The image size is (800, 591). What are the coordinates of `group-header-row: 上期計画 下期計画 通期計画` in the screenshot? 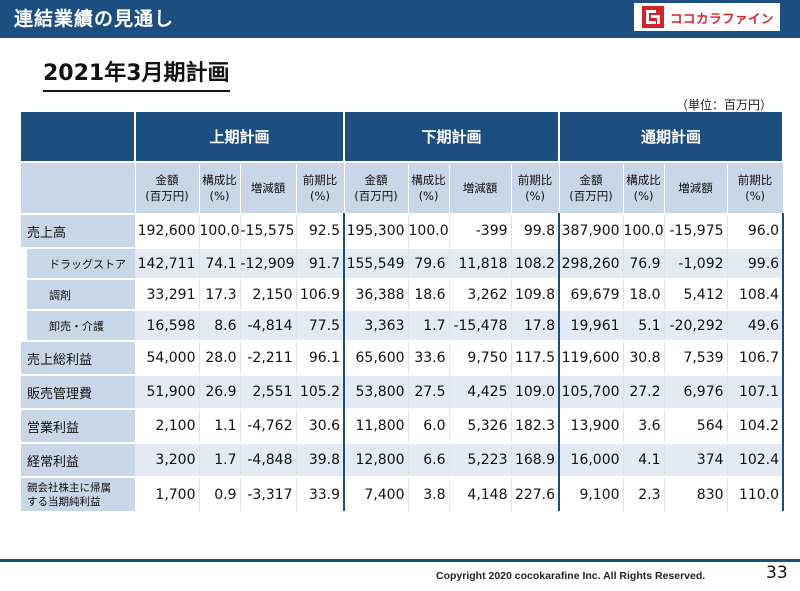 It's located at (403, 137).